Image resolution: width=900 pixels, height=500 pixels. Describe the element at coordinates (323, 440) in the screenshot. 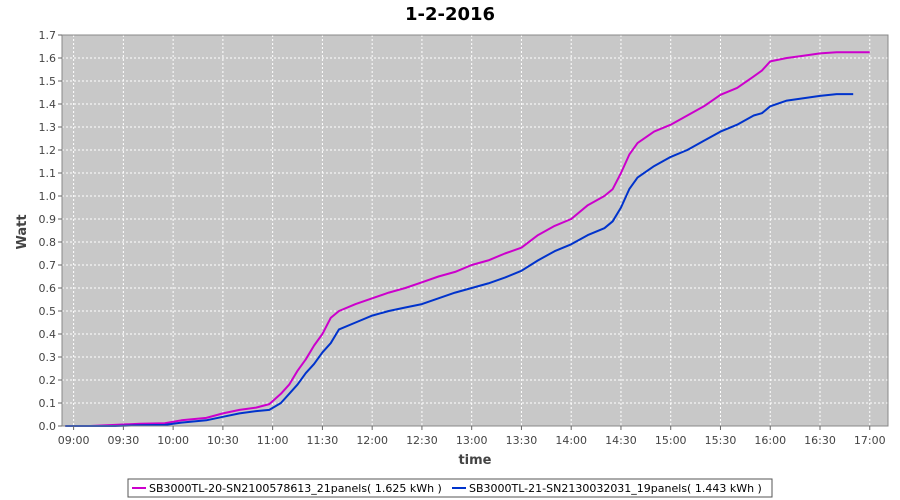

I see `x-tick-label: 11:30` at that location.